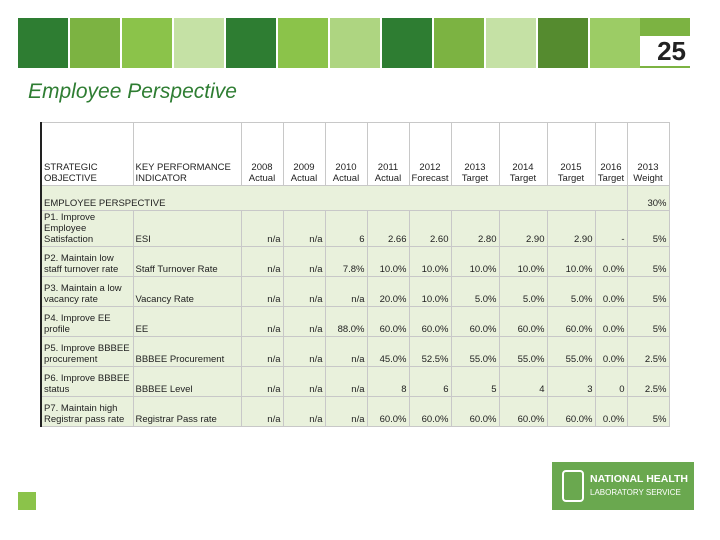 The width and height of the screenshot is (720, 540). I want to click on slide-title: Employee Perspective, so click(132, 91).